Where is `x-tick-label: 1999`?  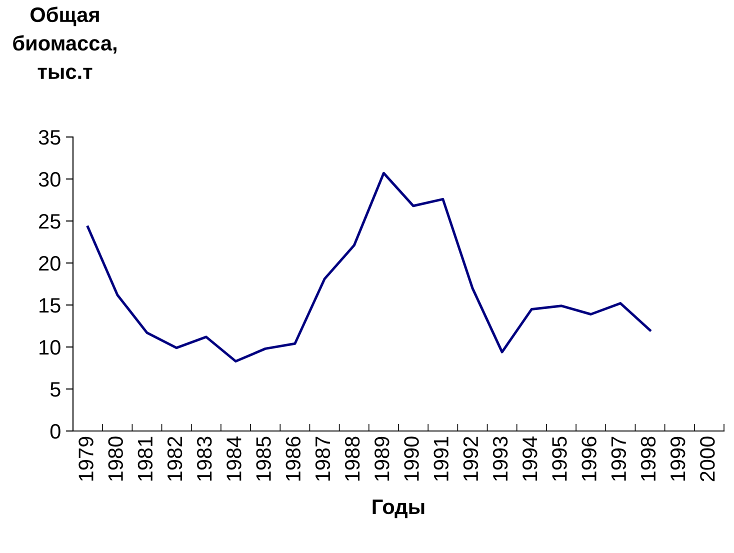
x-tick-label: 1999 is located at coordinates (678, 458).